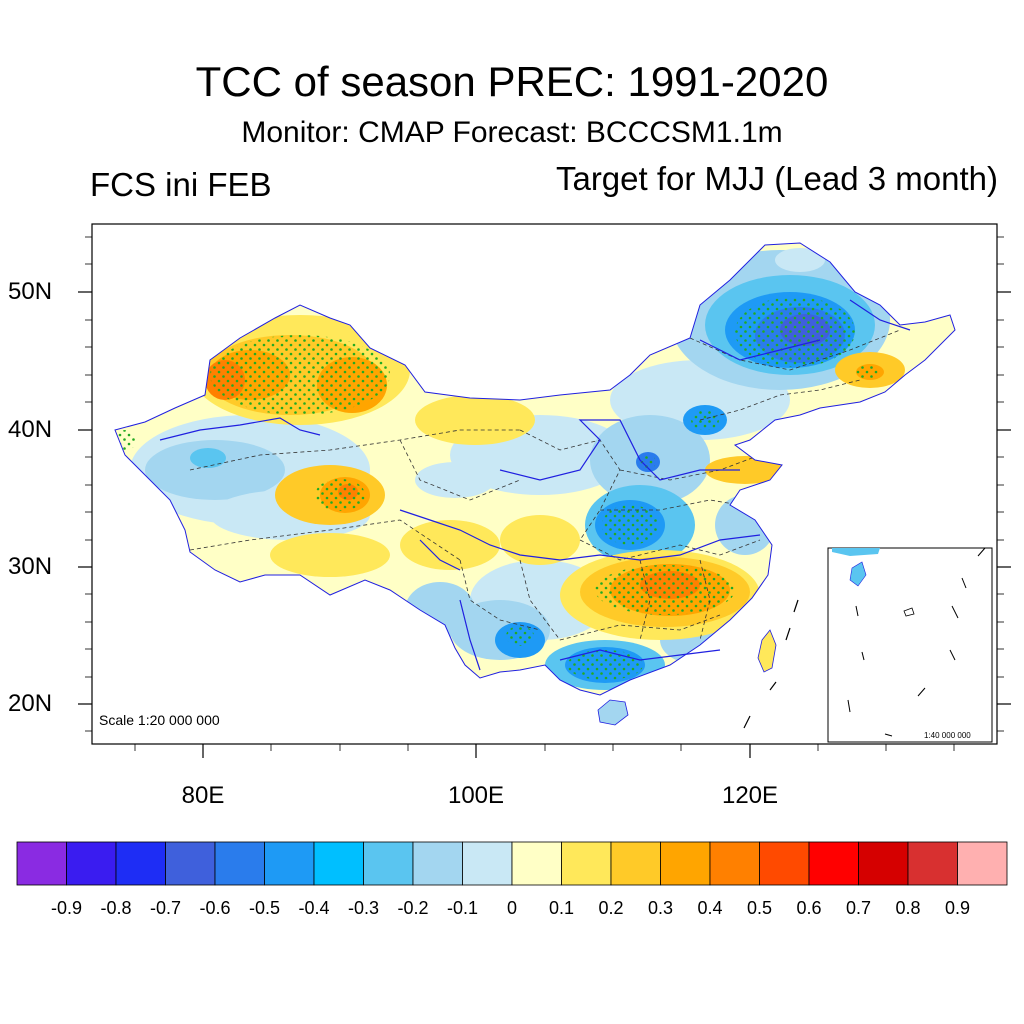  I want to click on lat-label-30n: 30N, so click(30, 566).